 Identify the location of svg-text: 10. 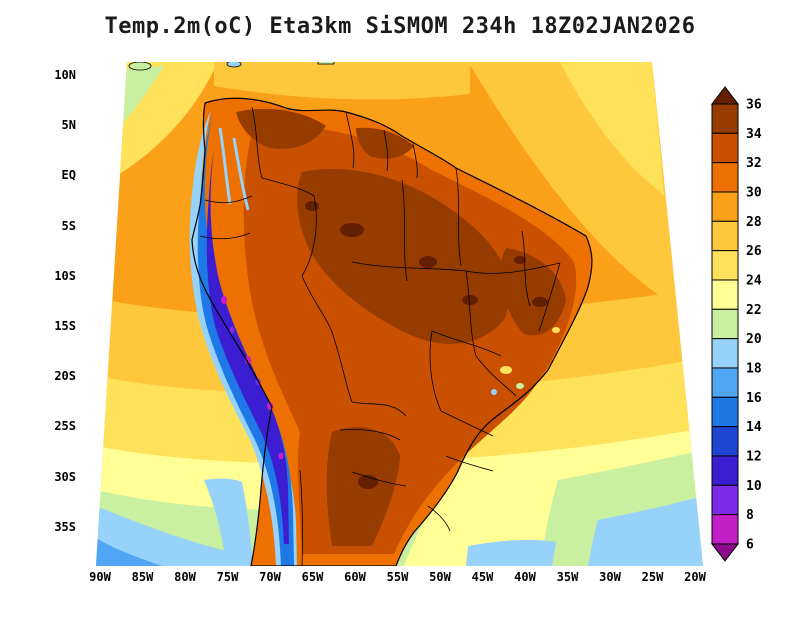
(754, 486).